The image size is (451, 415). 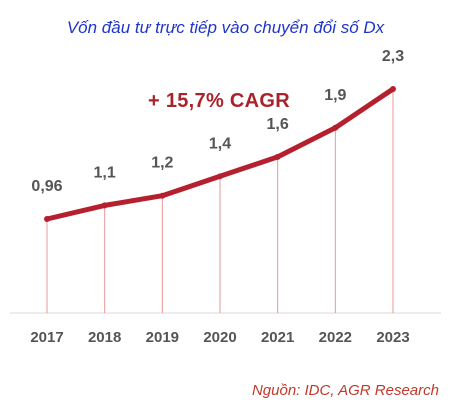 I want to click on x-tick-label-2017: 2017, so click(x=46, y=337).